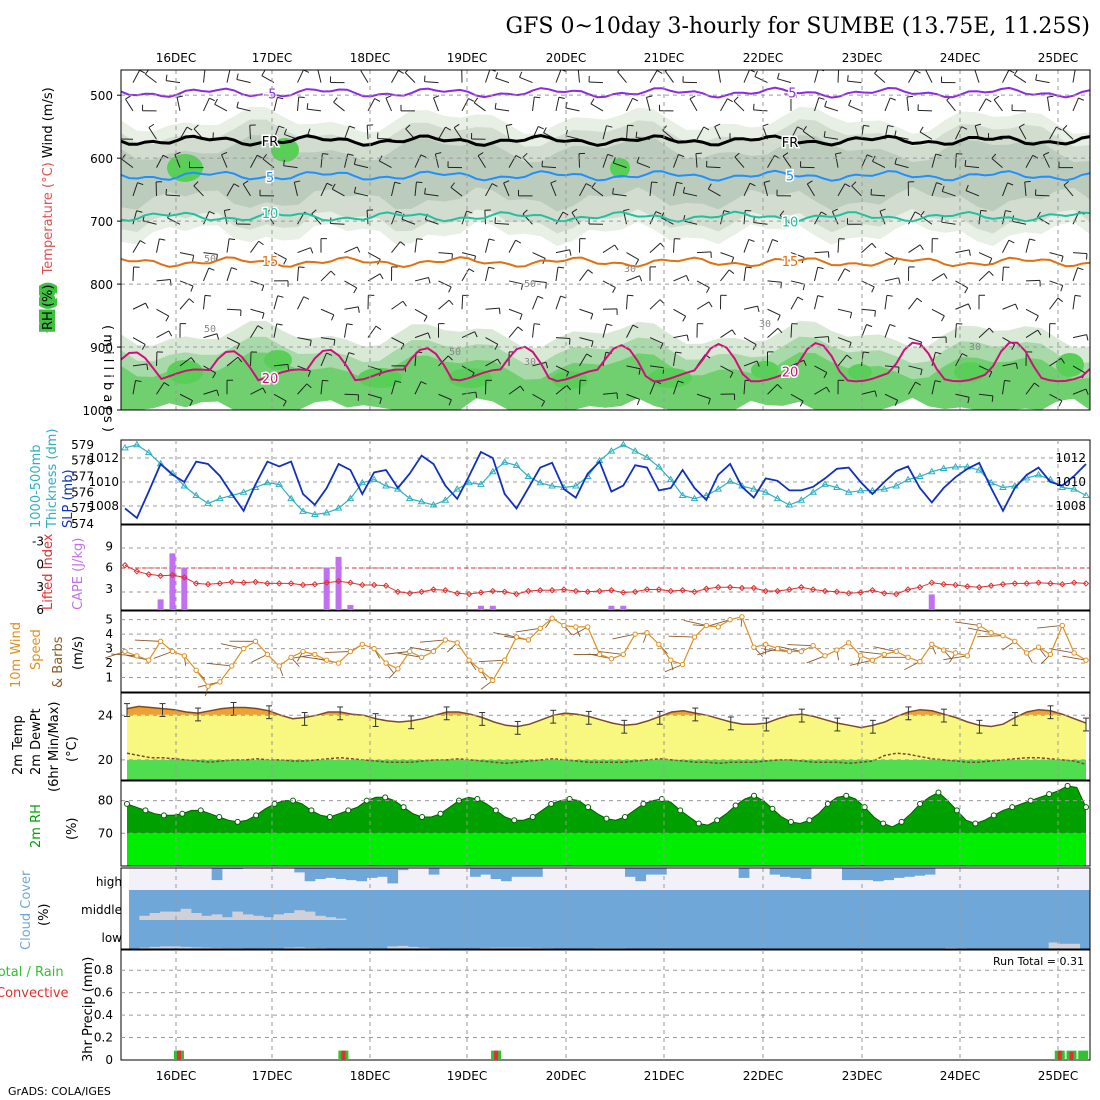 This screenshot has height=1100, width=1100. I want to click on cape-bar, so click(160, 604).